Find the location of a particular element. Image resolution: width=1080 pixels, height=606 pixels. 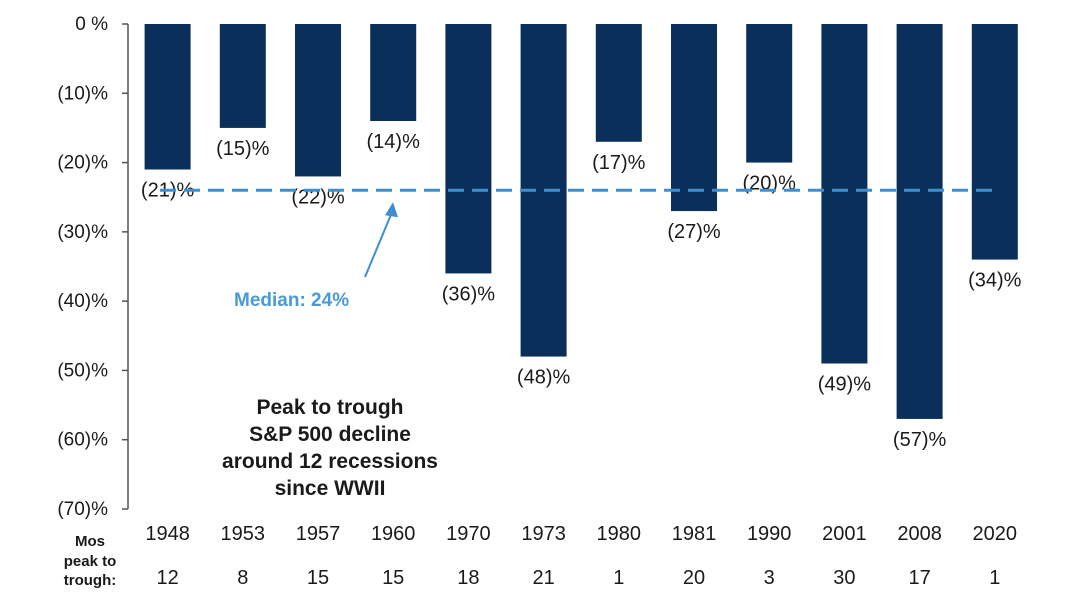

bar-1948 is located at coordinates (167, 97).